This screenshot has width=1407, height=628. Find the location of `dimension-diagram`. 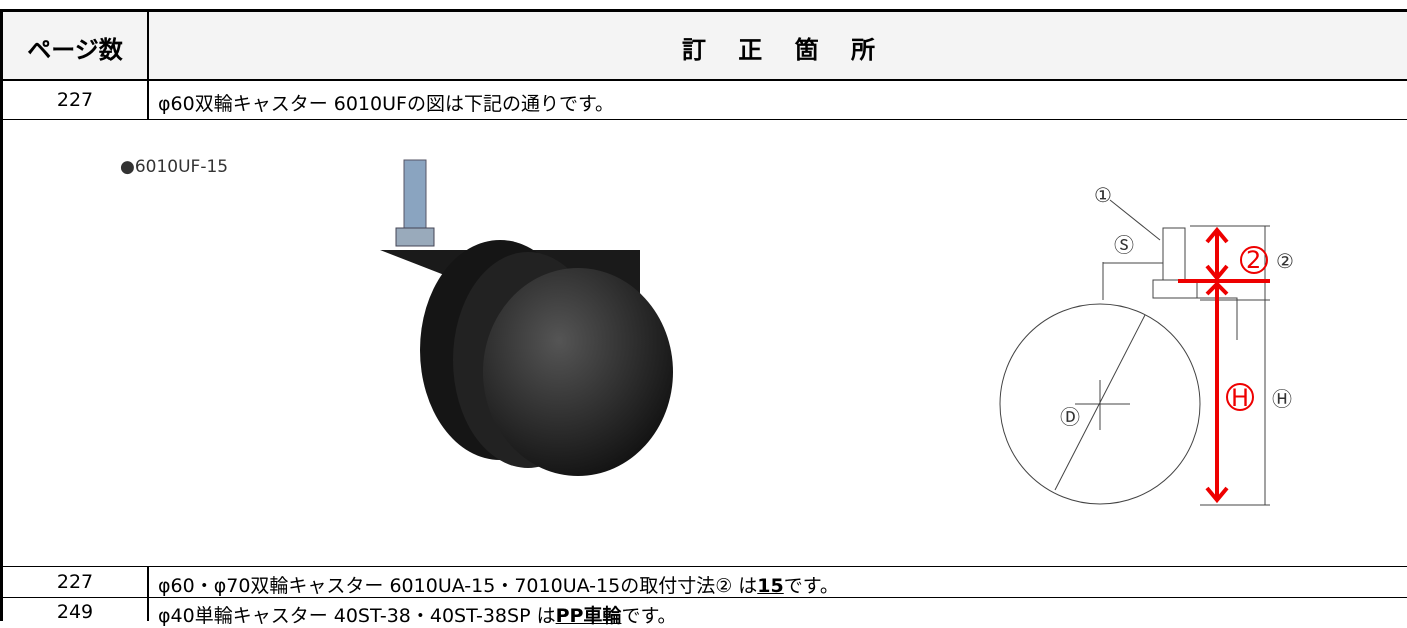

dimension-diagram is located at coordinates (1134, 352).